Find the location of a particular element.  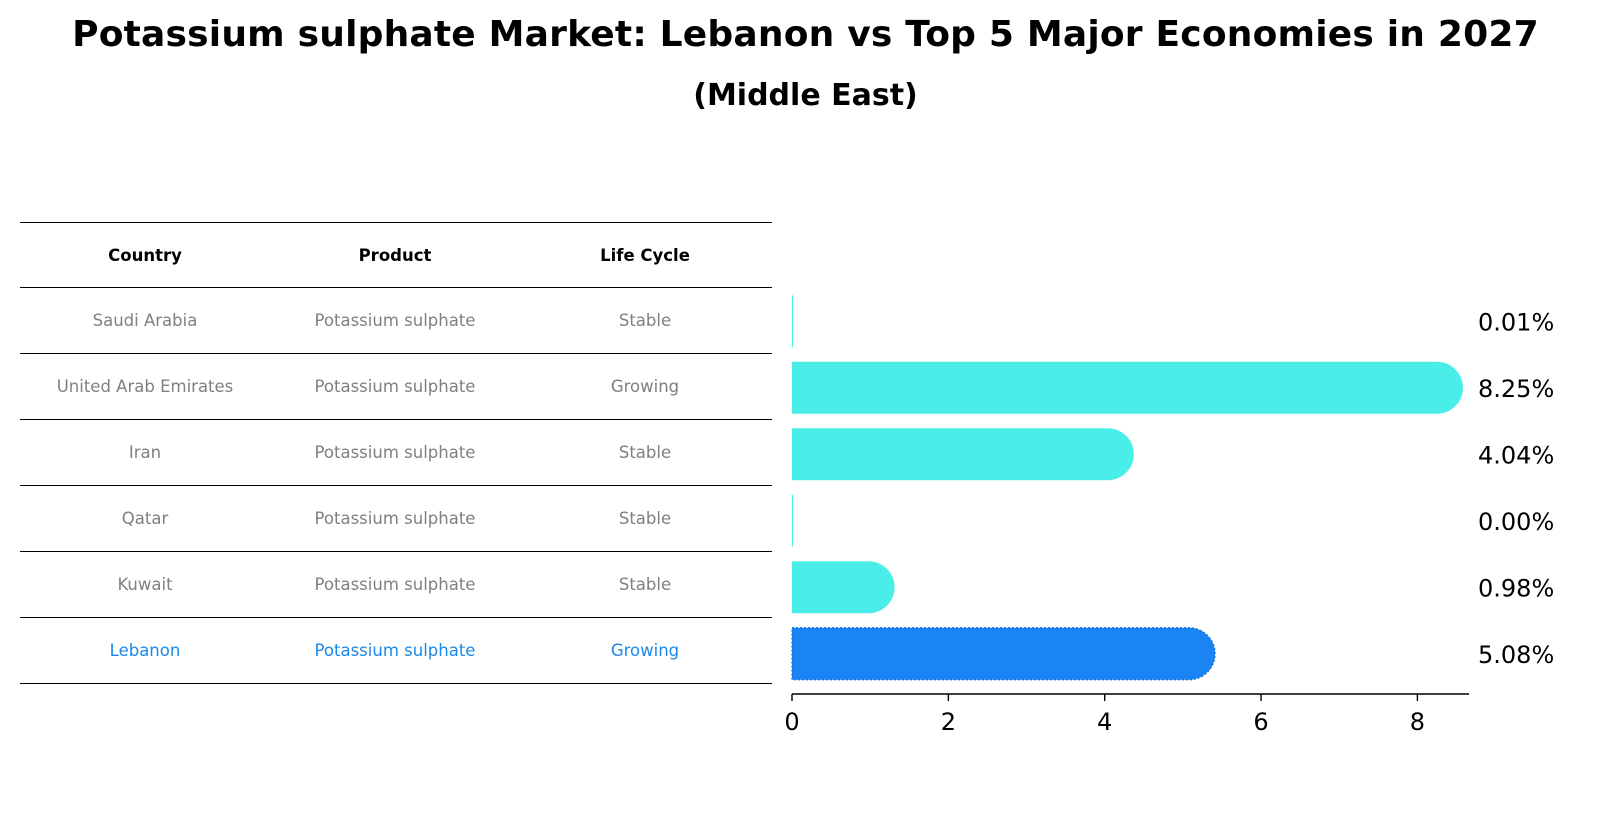

chart-subtitle: (Middle East) is located at coordinates (805, 95).